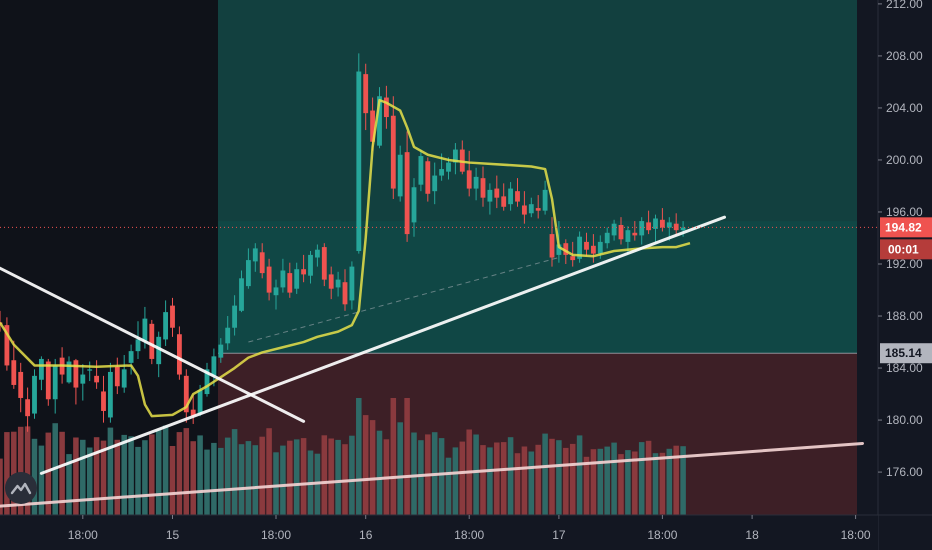 This screenshot has height=550, width=932. I want to click on time-tick-label: 15, so click(173, 535).